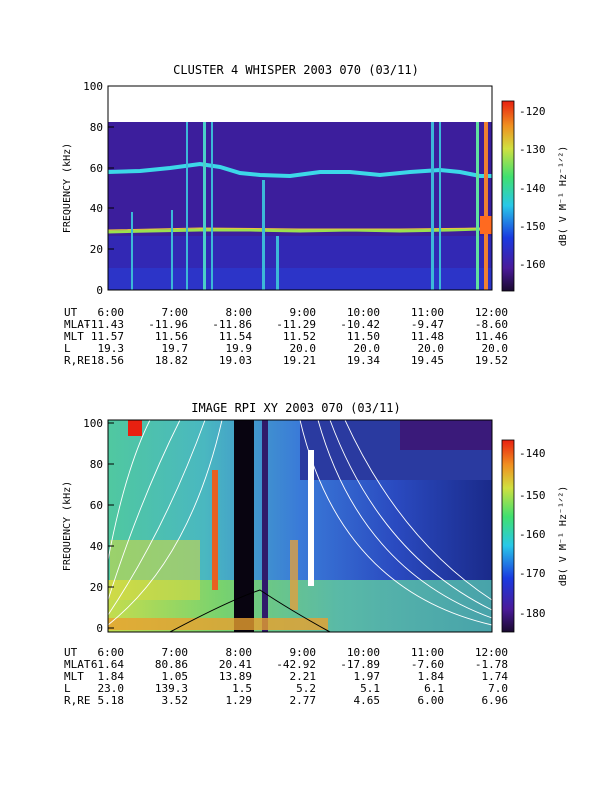 The width and height of the screenshot is (600, 800). What do you see at coordinates (96, 505) in the screenshot?
I see `ytick-label: 60` at bounding box center [96, 505].